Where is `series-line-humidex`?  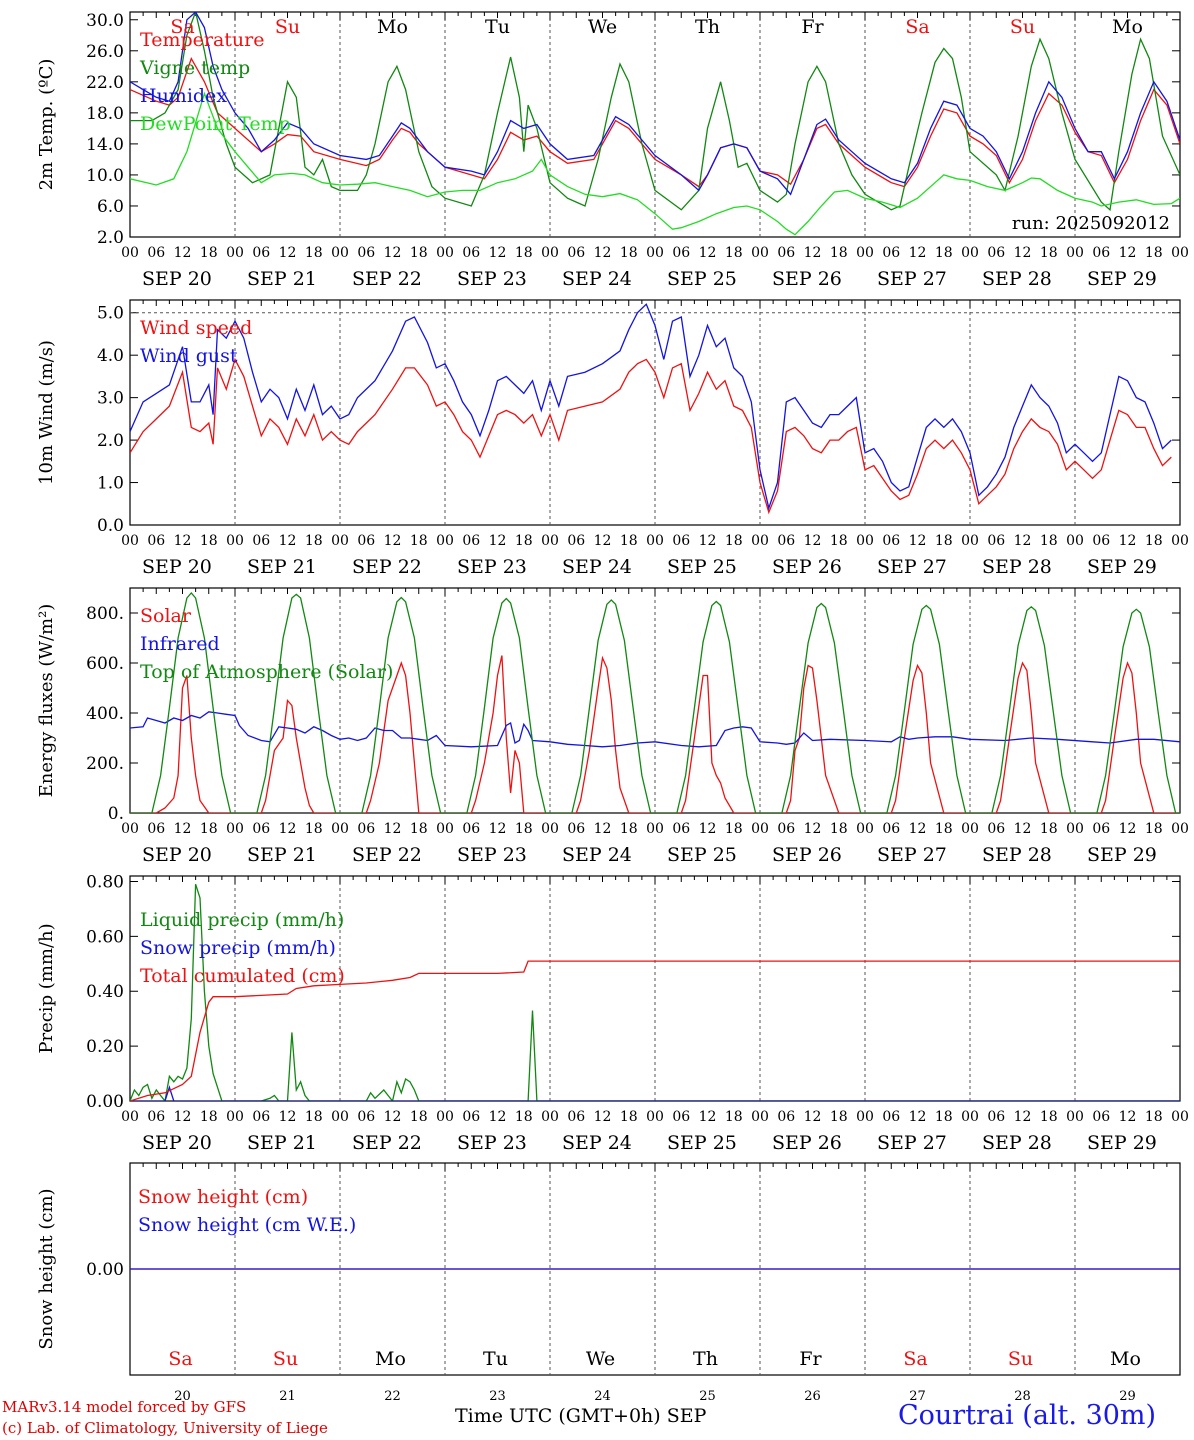
series-line-humidex is located at coordinates (655, 104).